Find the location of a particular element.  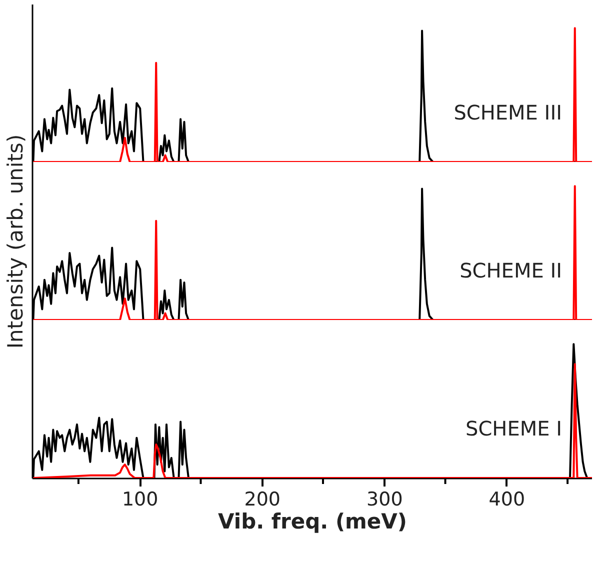

x-axis-title: Vib. freq. (meV) is located at coordinates (313, 522).